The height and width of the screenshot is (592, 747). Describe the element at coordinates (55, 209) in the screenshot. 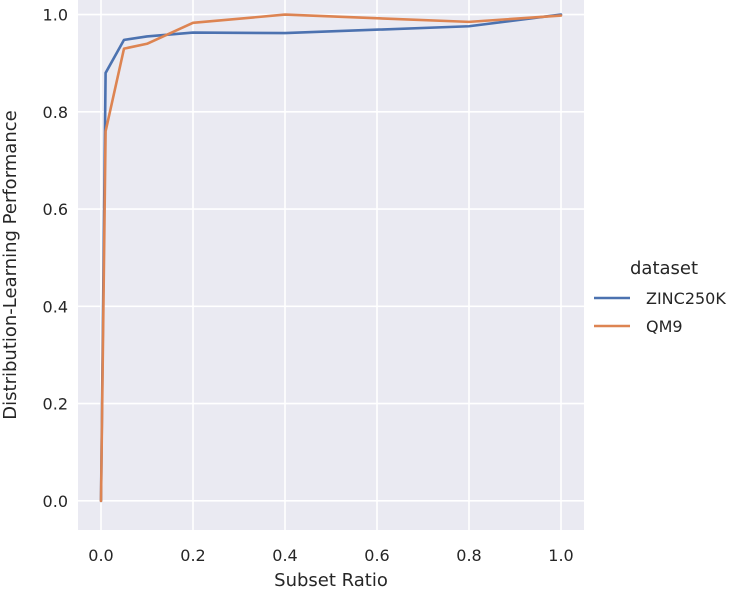

I see `y-tick-label: 0.6` at that location.